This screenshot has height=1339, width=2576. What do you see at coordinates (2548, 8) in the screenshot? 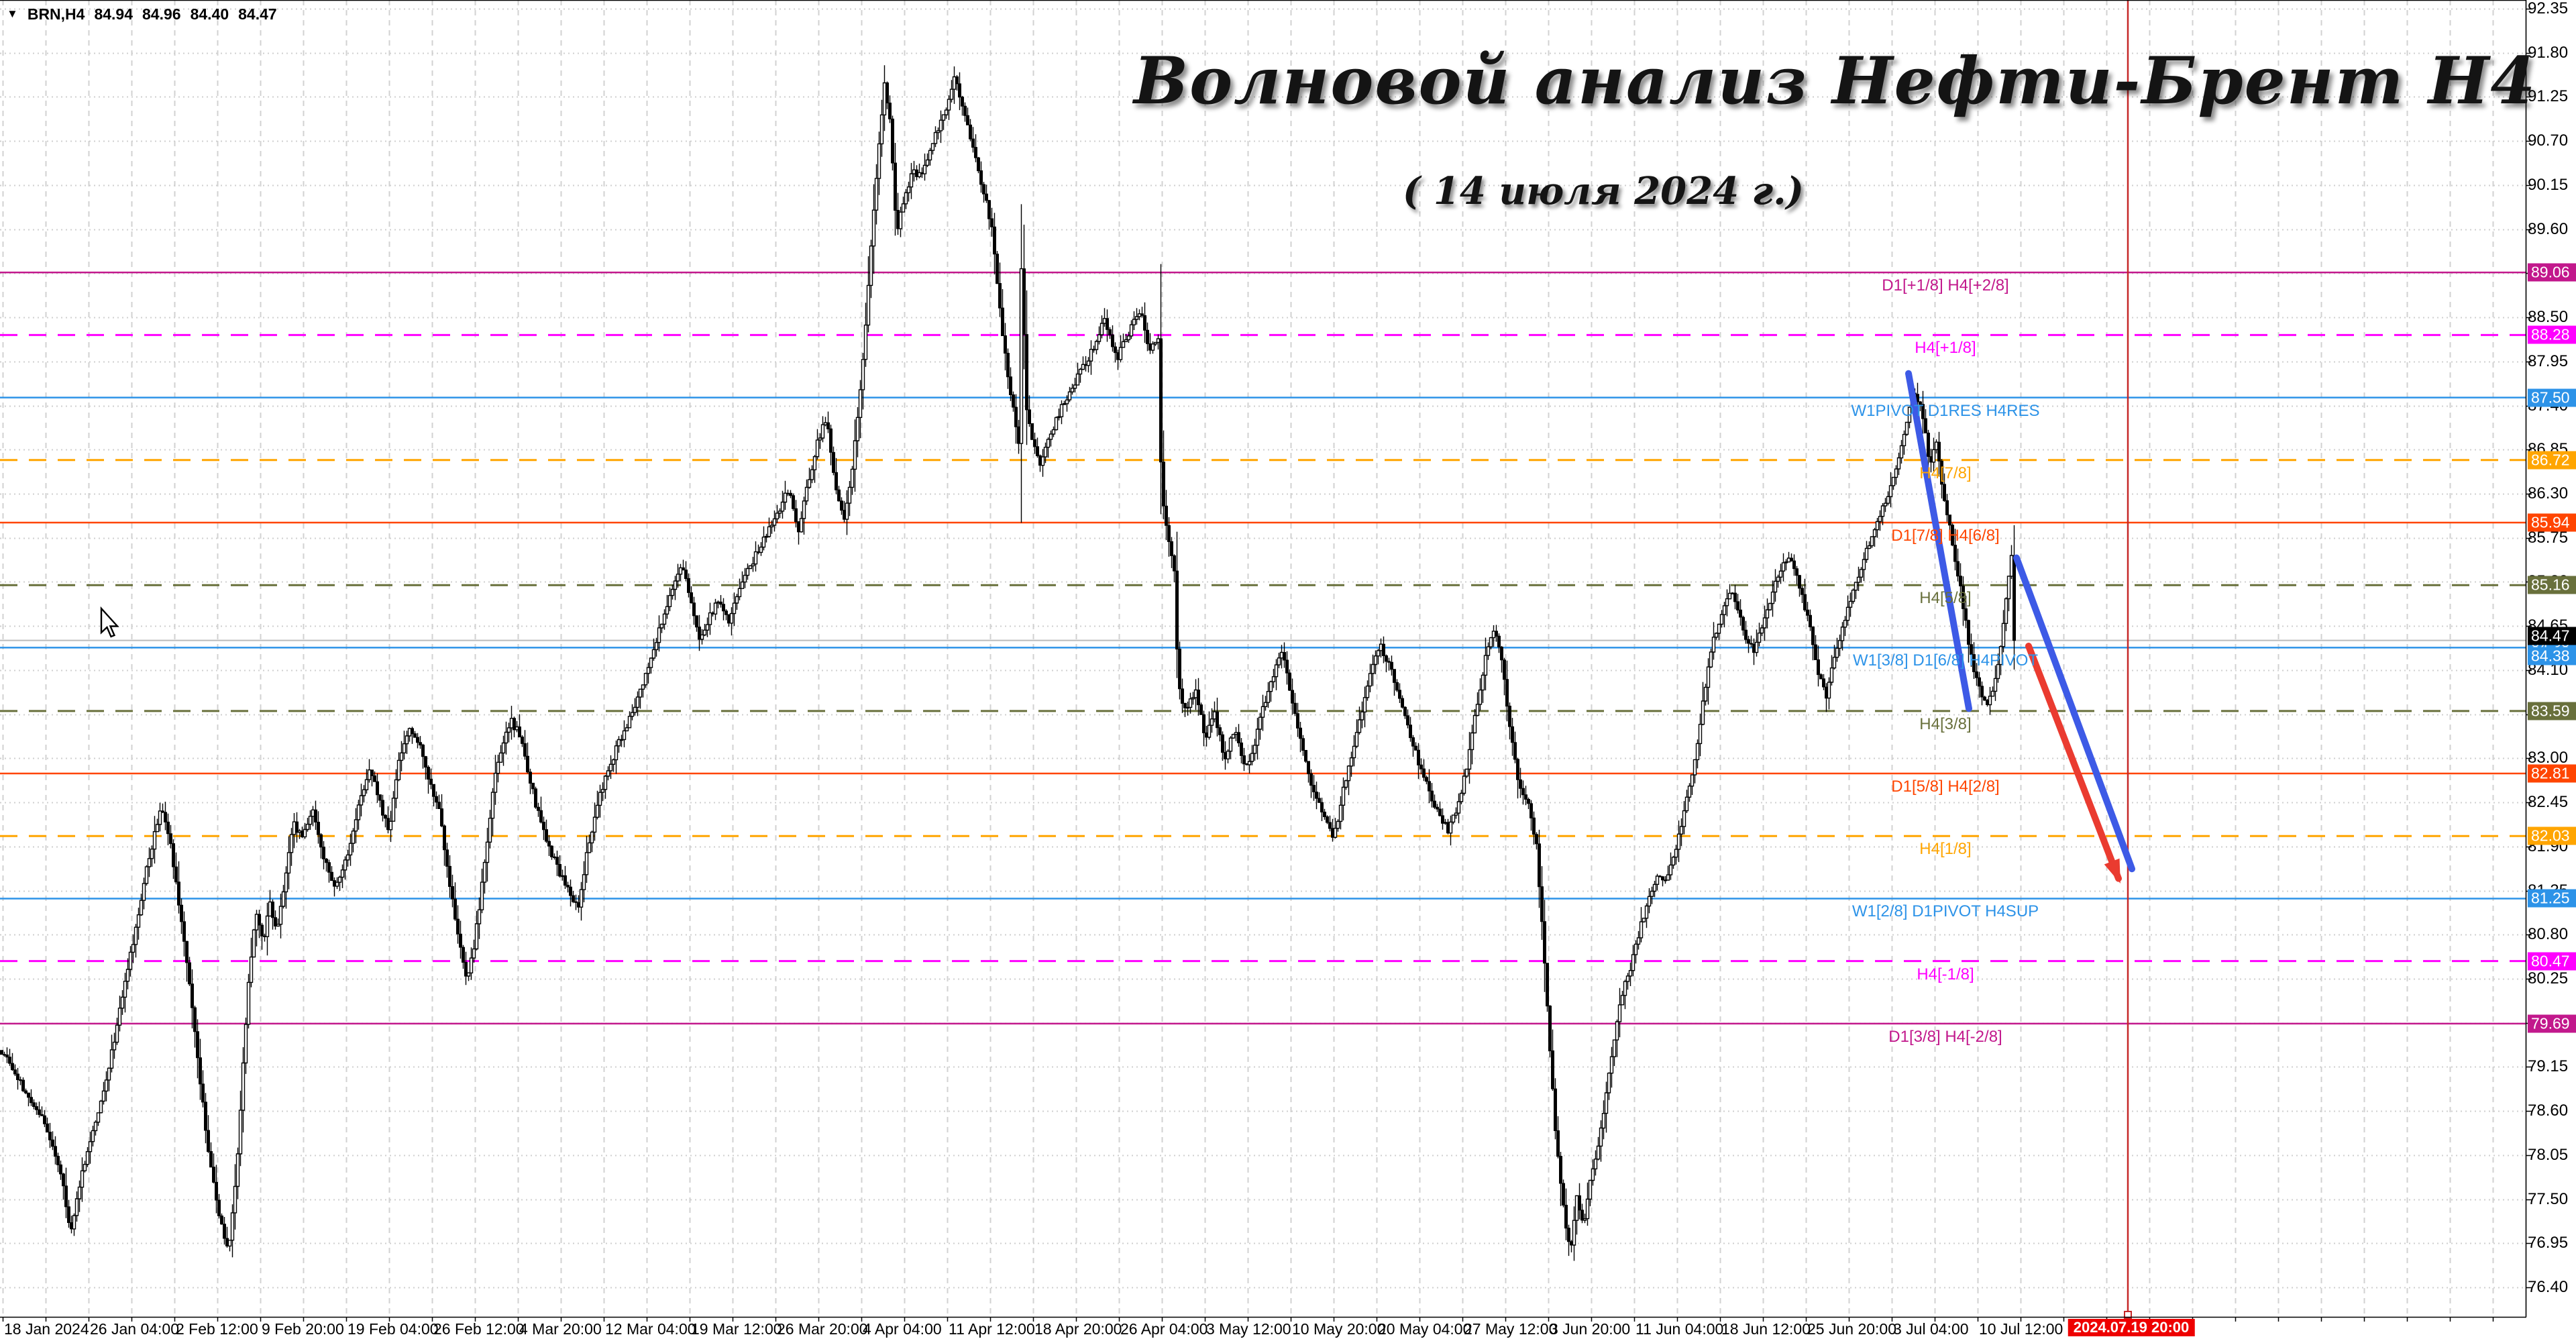
I see `price-tick-label: 92.35` at bounding box center [2548, 8].